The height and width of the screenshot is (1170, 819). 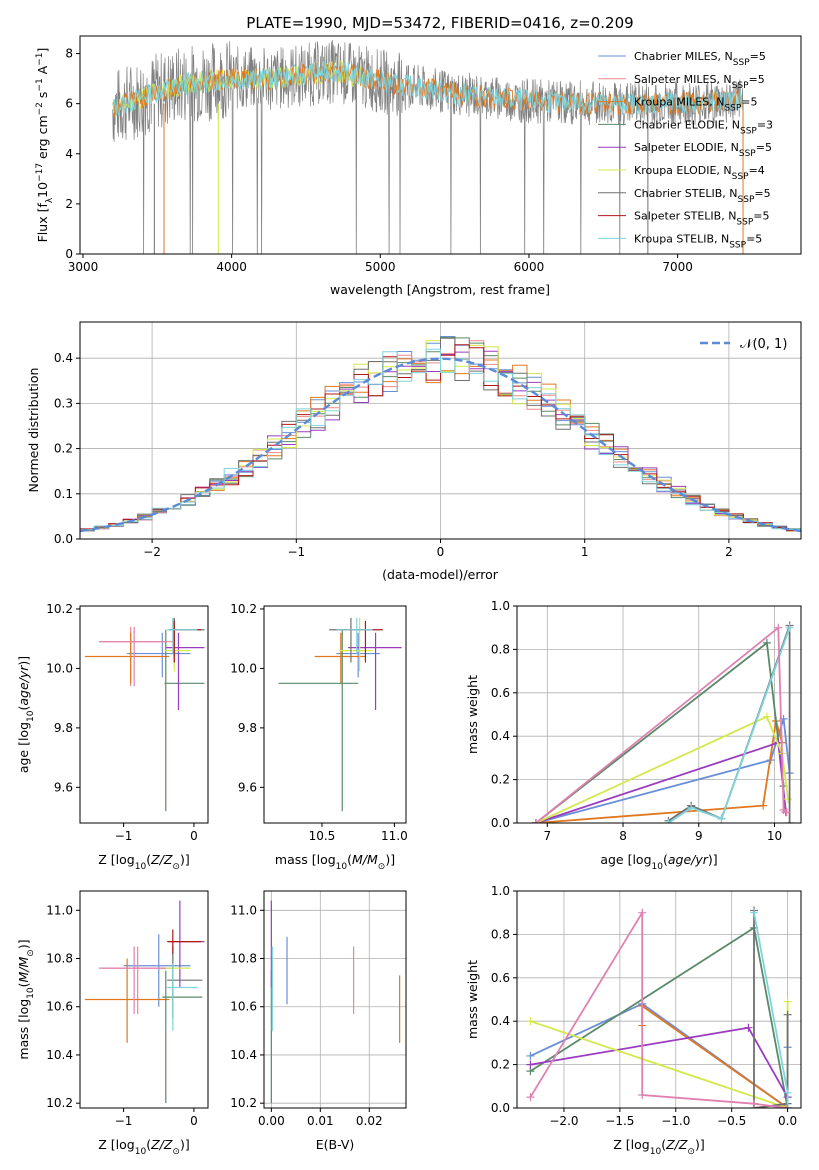 I want to click on x-axis-label: age [log10(age/yr)], so click(x=658, y=862).